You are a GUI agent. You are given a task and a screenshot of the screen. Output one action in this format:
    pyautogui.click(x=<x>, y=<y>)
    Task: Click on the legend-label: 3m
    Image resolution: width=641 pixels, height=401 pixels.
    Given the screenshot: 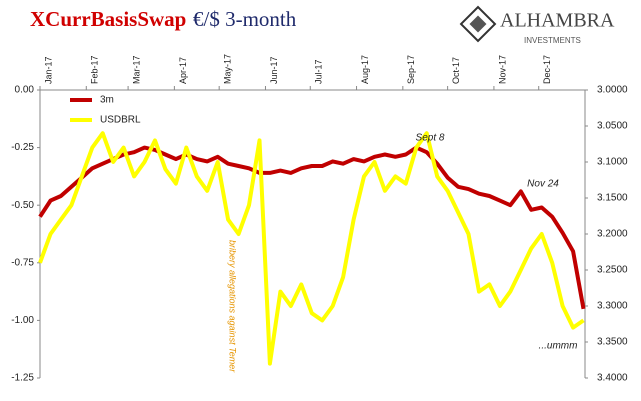 What is the action you would take?
    pyautogui.click(x=107, y=100)
    